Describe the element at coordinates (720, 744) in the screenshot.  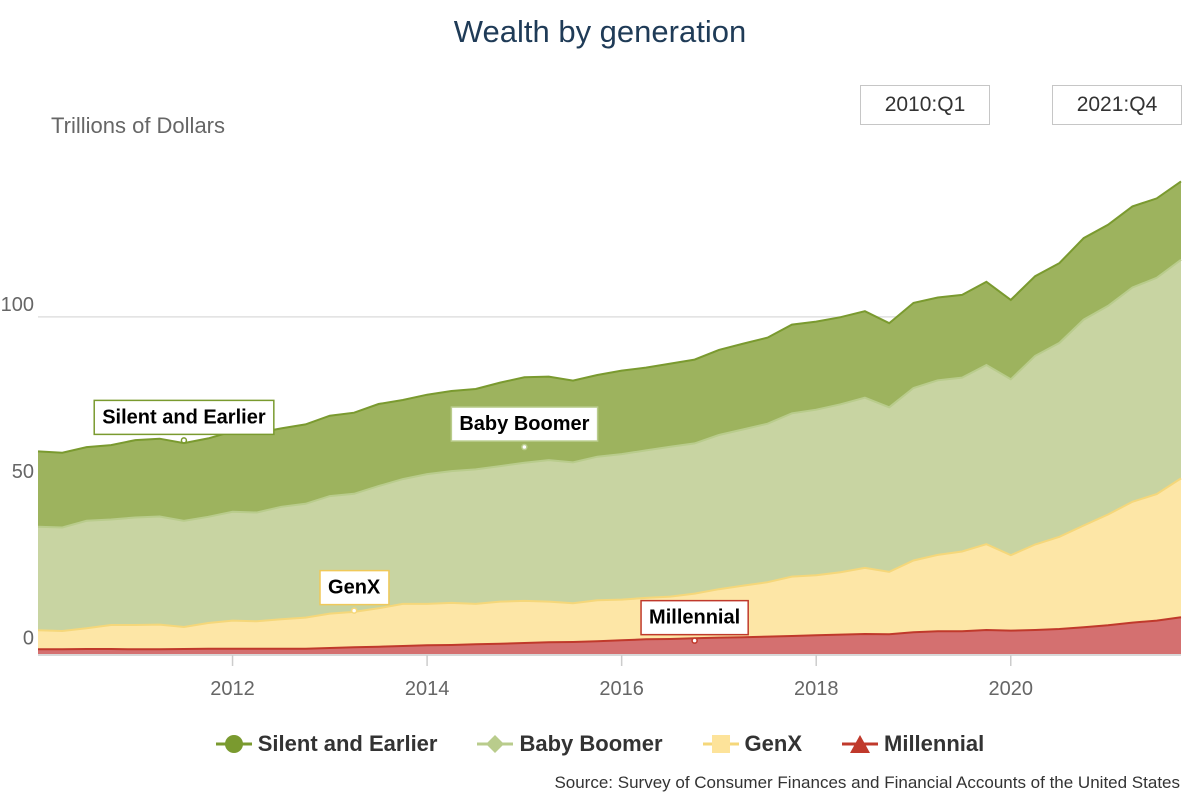
I see `square-marker-icon` at that location.